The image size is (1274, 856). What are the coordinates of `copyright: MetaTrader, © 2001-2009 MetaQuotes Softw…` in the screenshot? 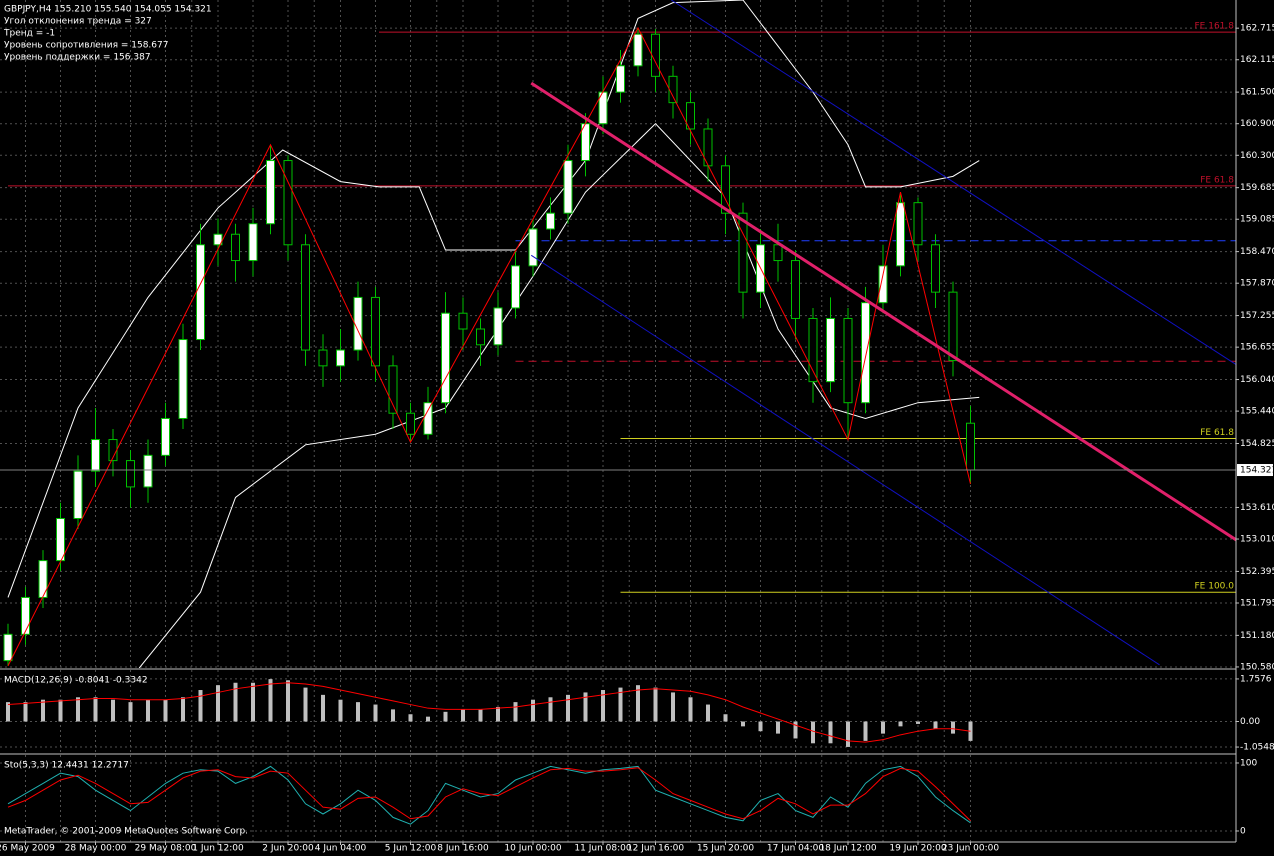 It's located at (126, 832).